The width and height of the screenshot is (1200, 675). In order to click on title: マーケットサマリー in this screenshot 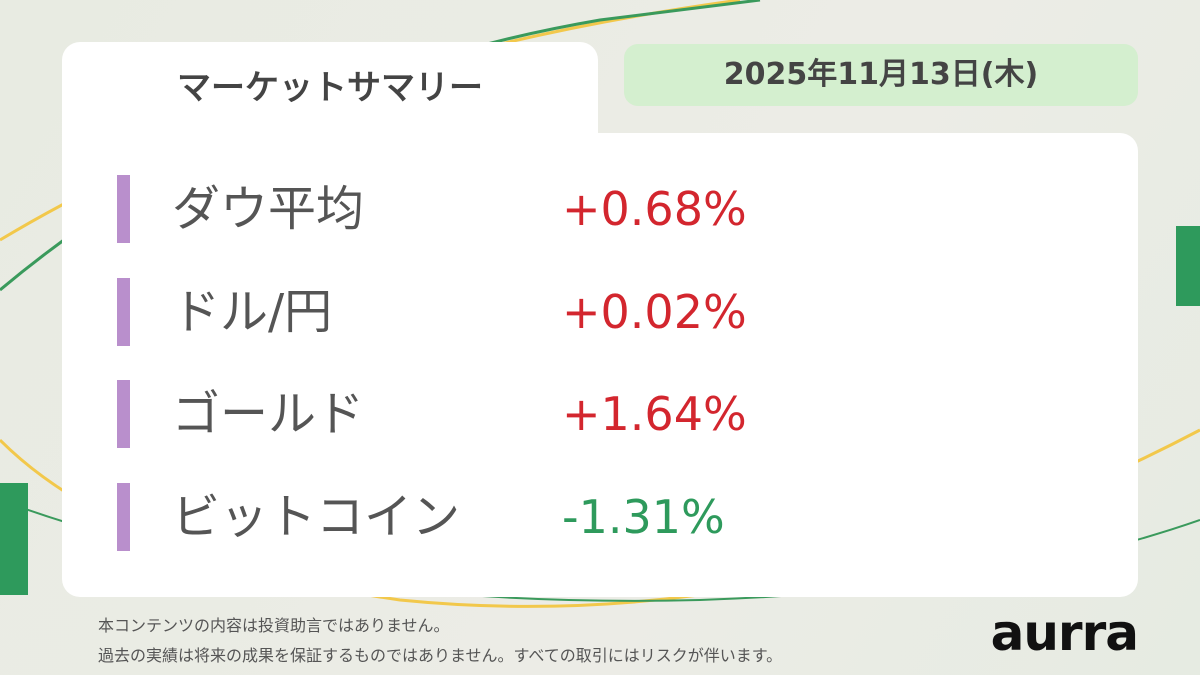, I will do `click(330, 88)`.